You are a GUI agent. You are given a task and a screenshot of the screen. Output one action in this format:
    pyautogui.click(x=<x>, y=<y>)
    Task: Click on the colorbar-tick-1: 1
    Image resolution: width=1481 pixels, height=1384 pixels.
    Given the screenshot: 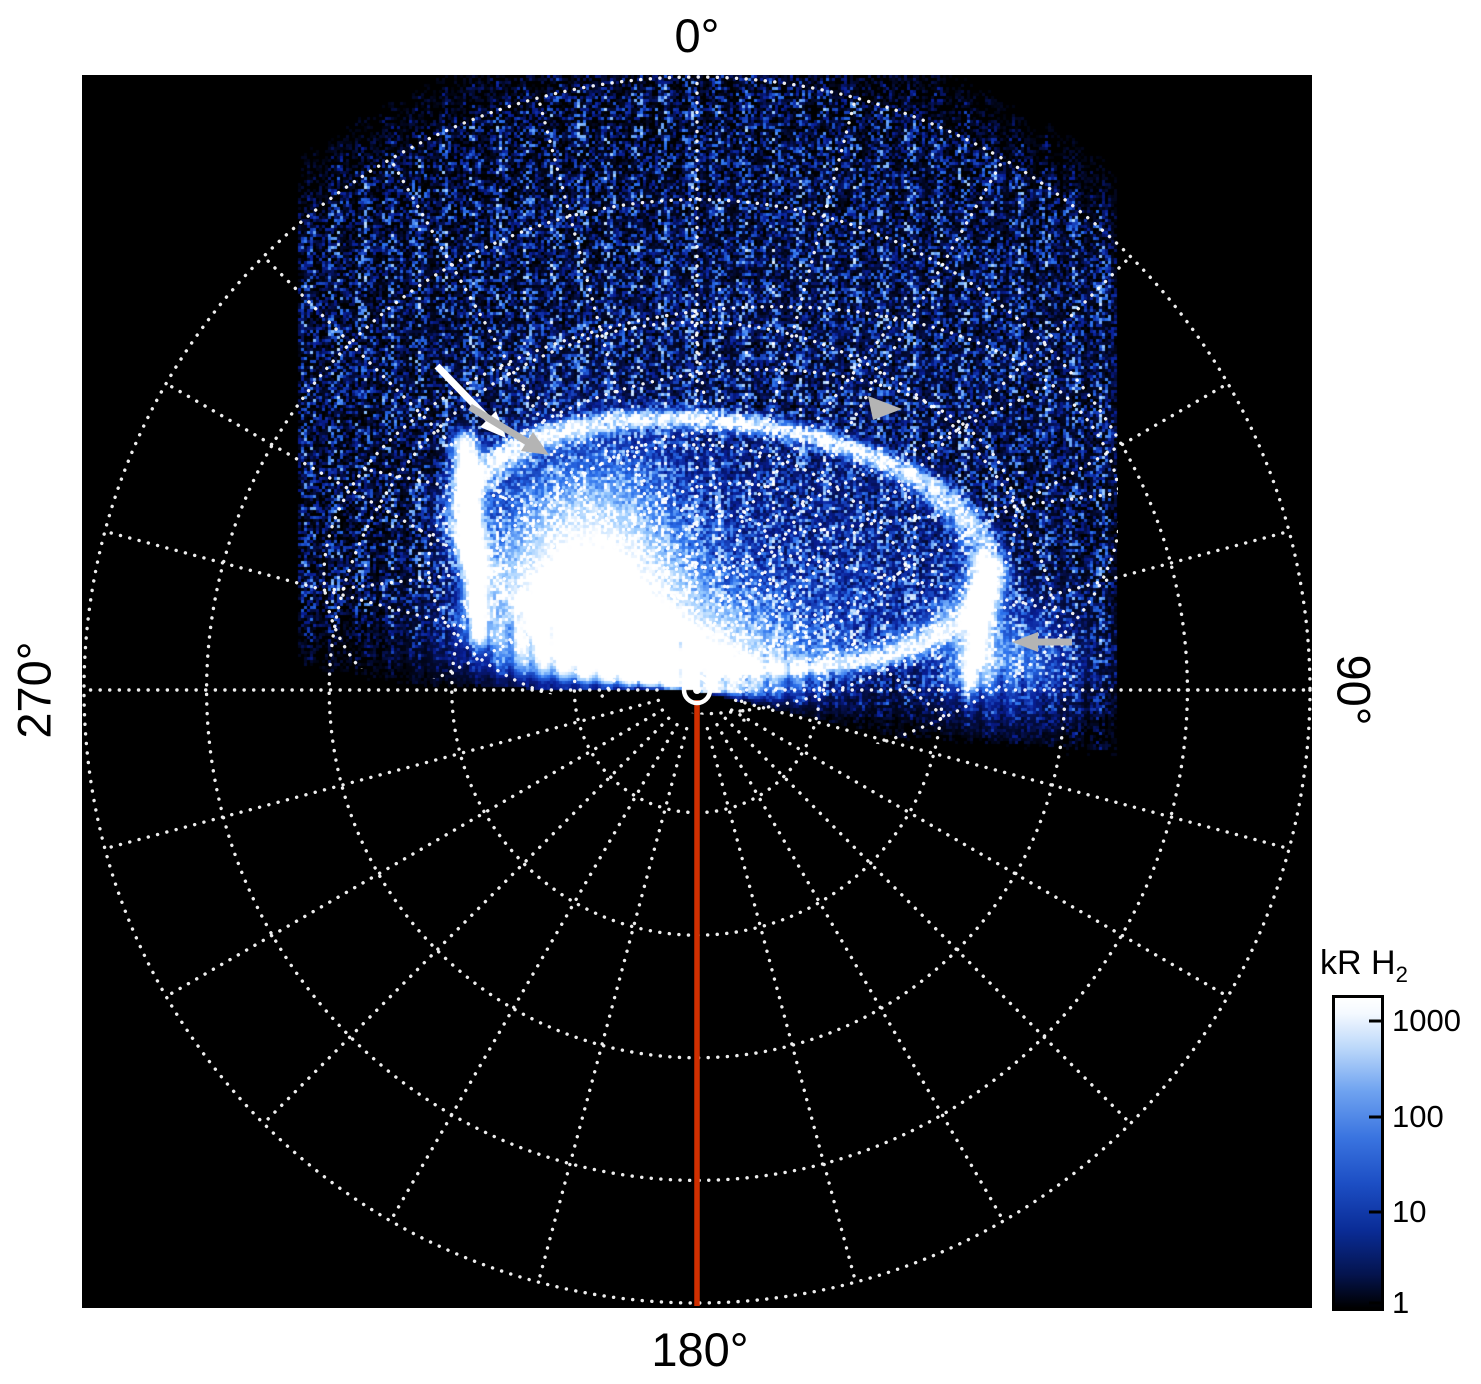 What is the action you would take?
    pyautogui.click(x=1401, y=1302)
    